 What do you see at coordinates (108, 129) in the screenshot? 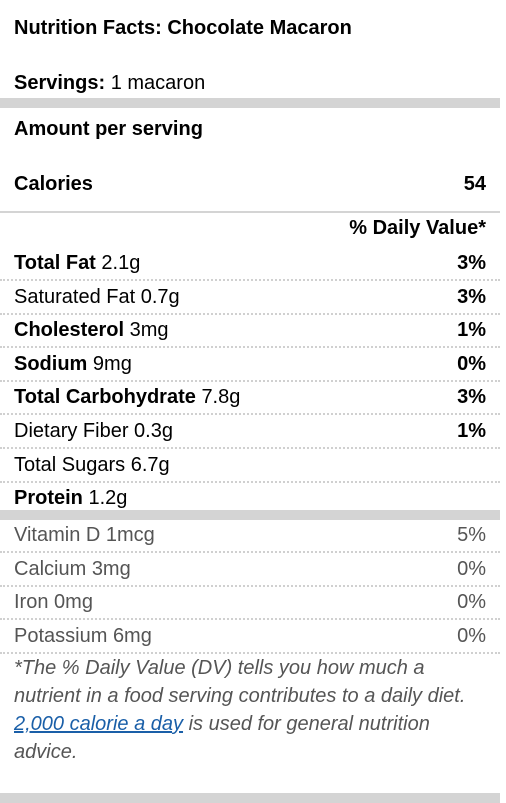
I see `amount-per-serving-heading: Amount per serving` at bounding box center [108, 129].